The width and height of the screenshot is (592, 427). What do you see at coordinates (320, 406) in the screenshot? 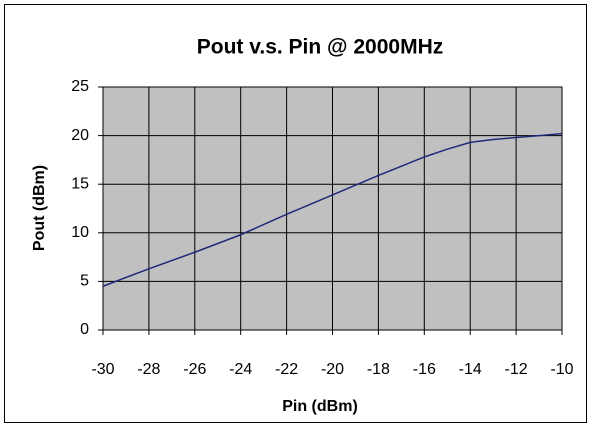
I see `x-axis-label: Pin (dBm)` at bounding box center [320, 406].